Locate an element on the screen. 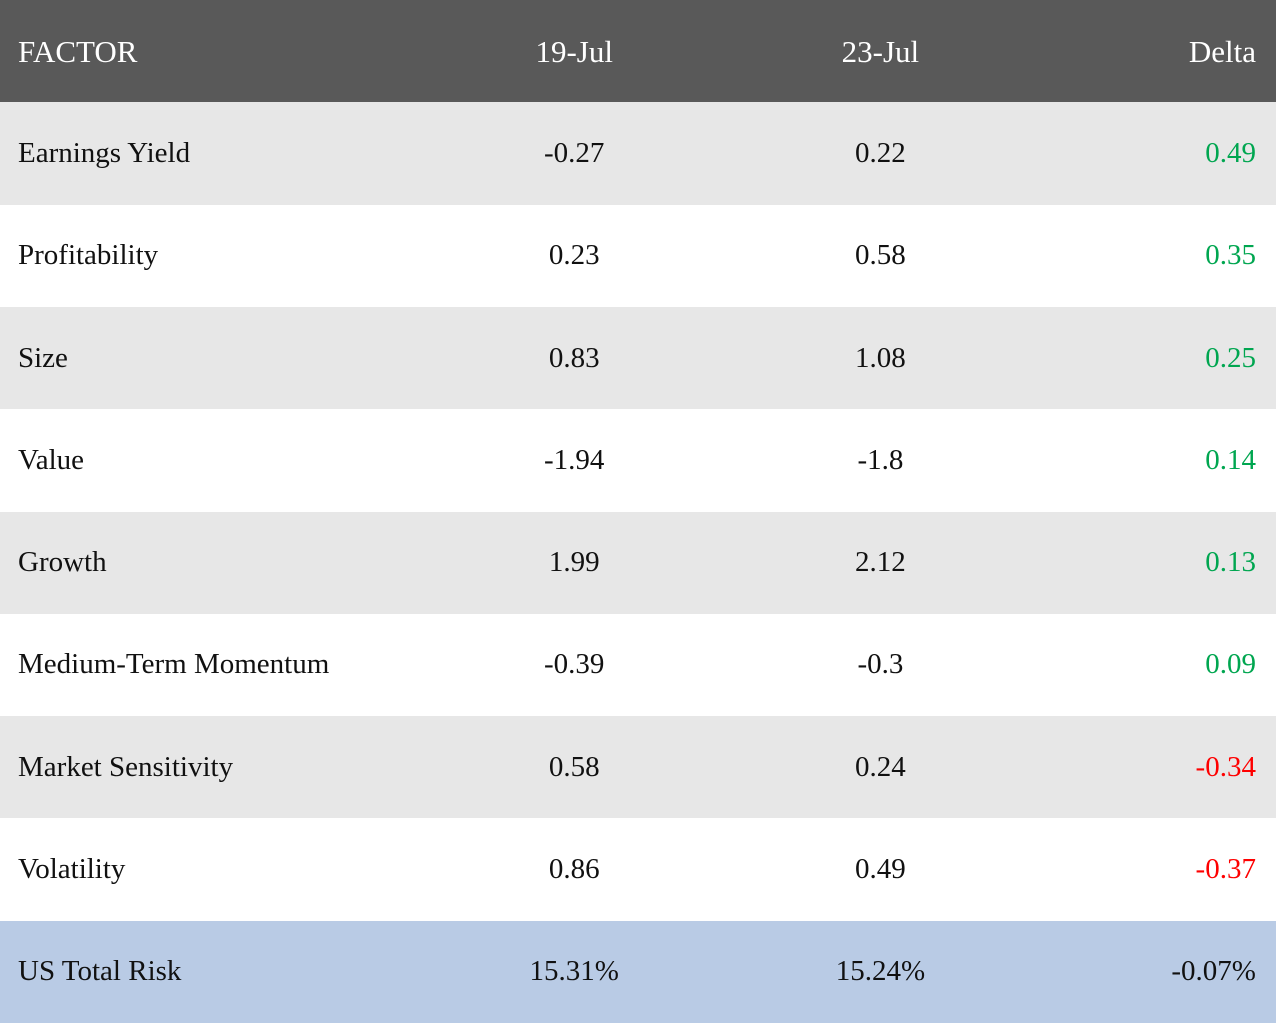 The width and height of the screenshot is (1276, 1023). delta-value: 0.13 is located at coordinates (1161, 562).